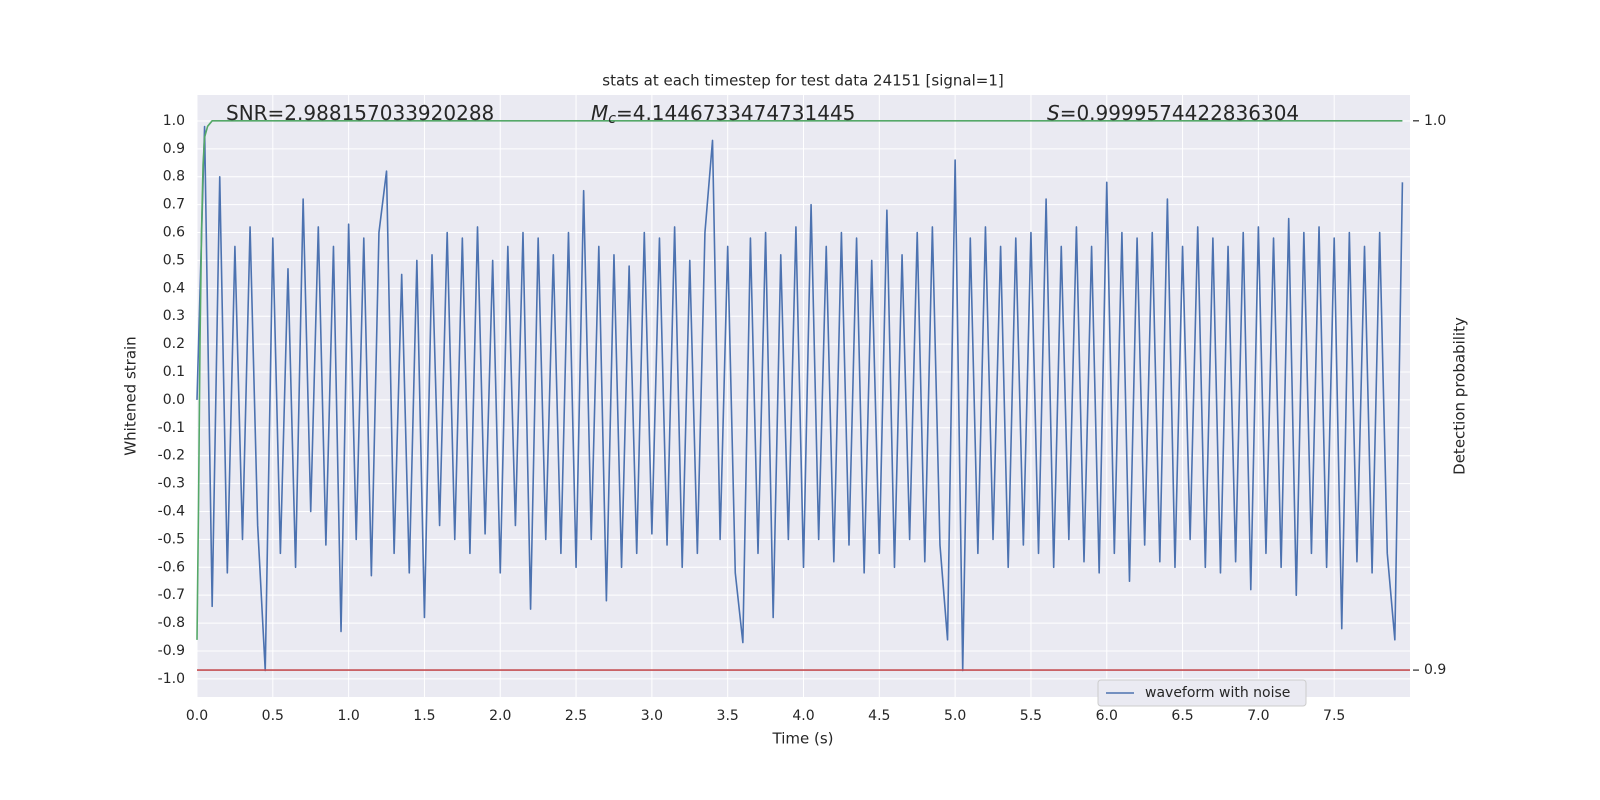 This screenshot has height=800, width=1600. I want to click on x-tick-label: 0.5, so click(273, 716).